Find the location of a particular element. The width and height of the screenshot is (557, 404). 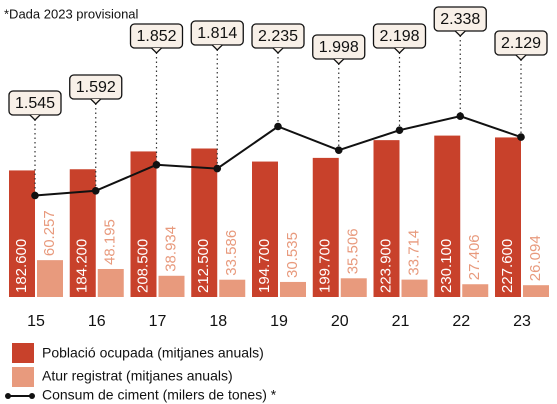

line-value-label: 2.198 is located at coordinates (399, 36).